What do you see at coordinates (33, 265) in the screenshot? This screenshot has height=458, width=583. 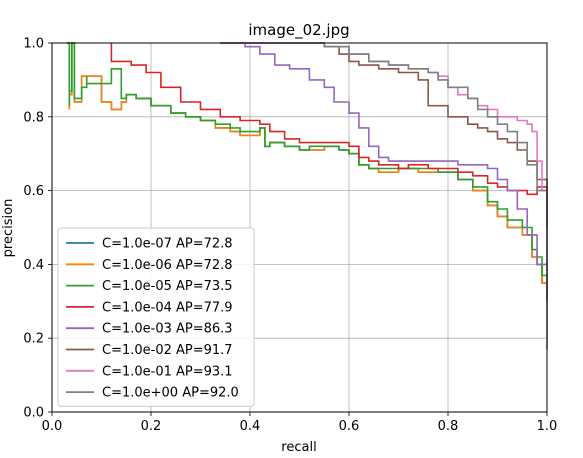 I see `y-tick-label: 0.4` at bounding box center [33, 265].